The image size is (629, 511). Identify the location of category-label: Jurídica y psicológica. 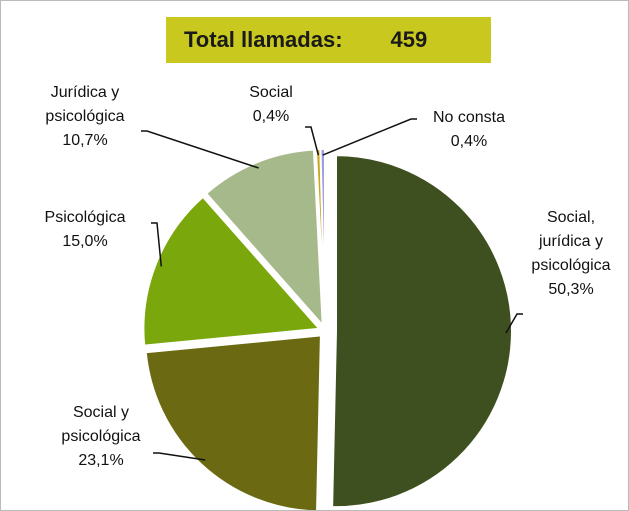
(85, 104).